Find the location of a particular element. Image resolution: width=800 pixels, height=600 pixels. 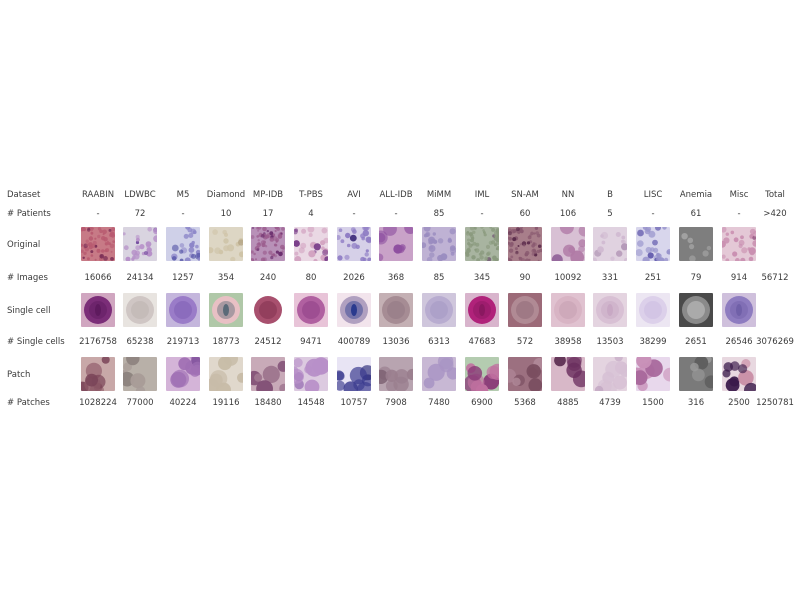

row-label-single-cells: # Single cells is located at coordinates (36, 342).